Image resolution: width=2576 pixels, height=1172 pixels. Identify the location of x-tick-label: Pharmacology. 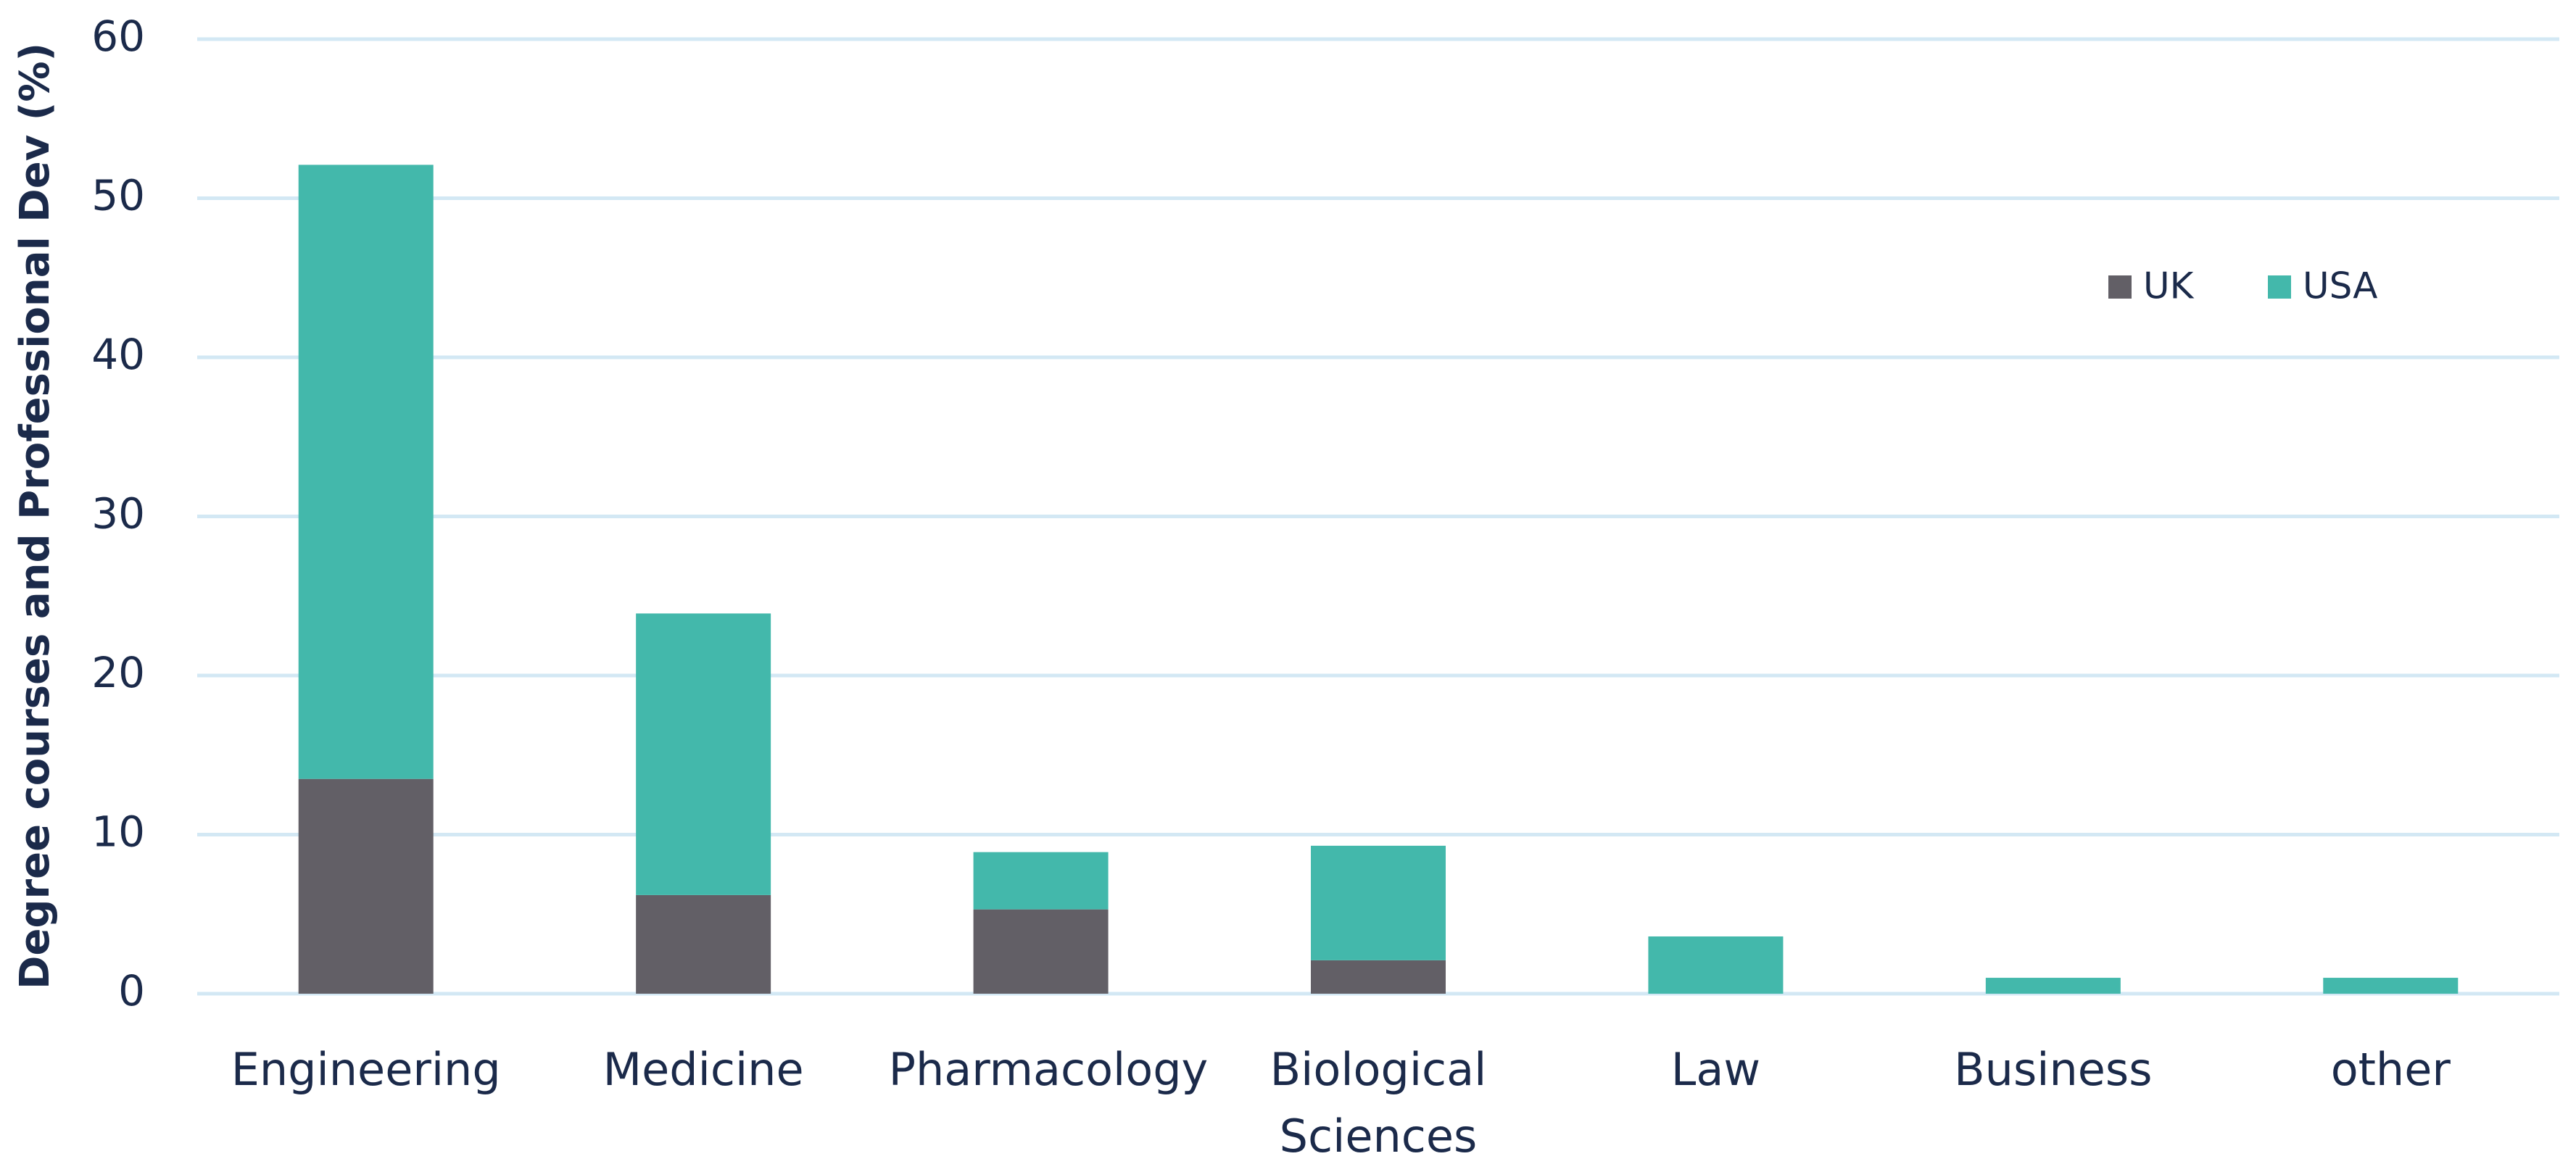
(1049, 1069).